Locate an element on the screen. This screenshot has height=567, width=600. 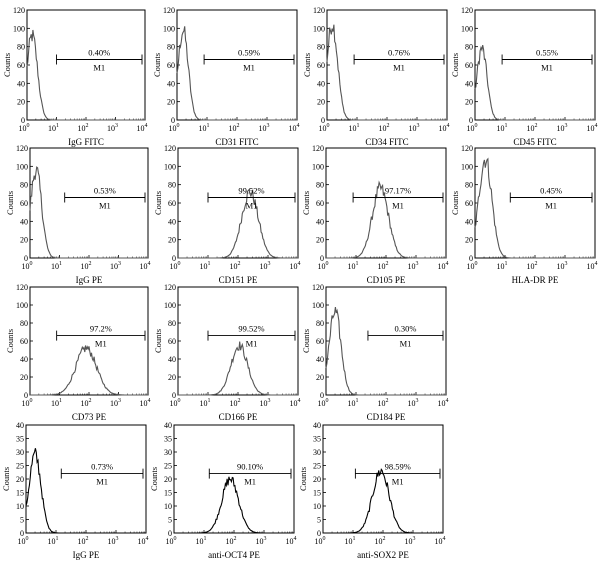
x-axis-label: HLA-DR PE is located at coordinates (535, 280).